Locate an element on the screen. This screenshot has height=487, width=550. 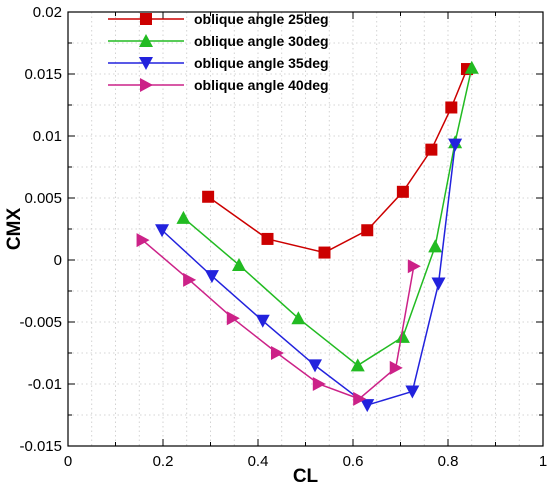
legend-entry-3: oblique angle 35deg is located at coordinates (218, 63).